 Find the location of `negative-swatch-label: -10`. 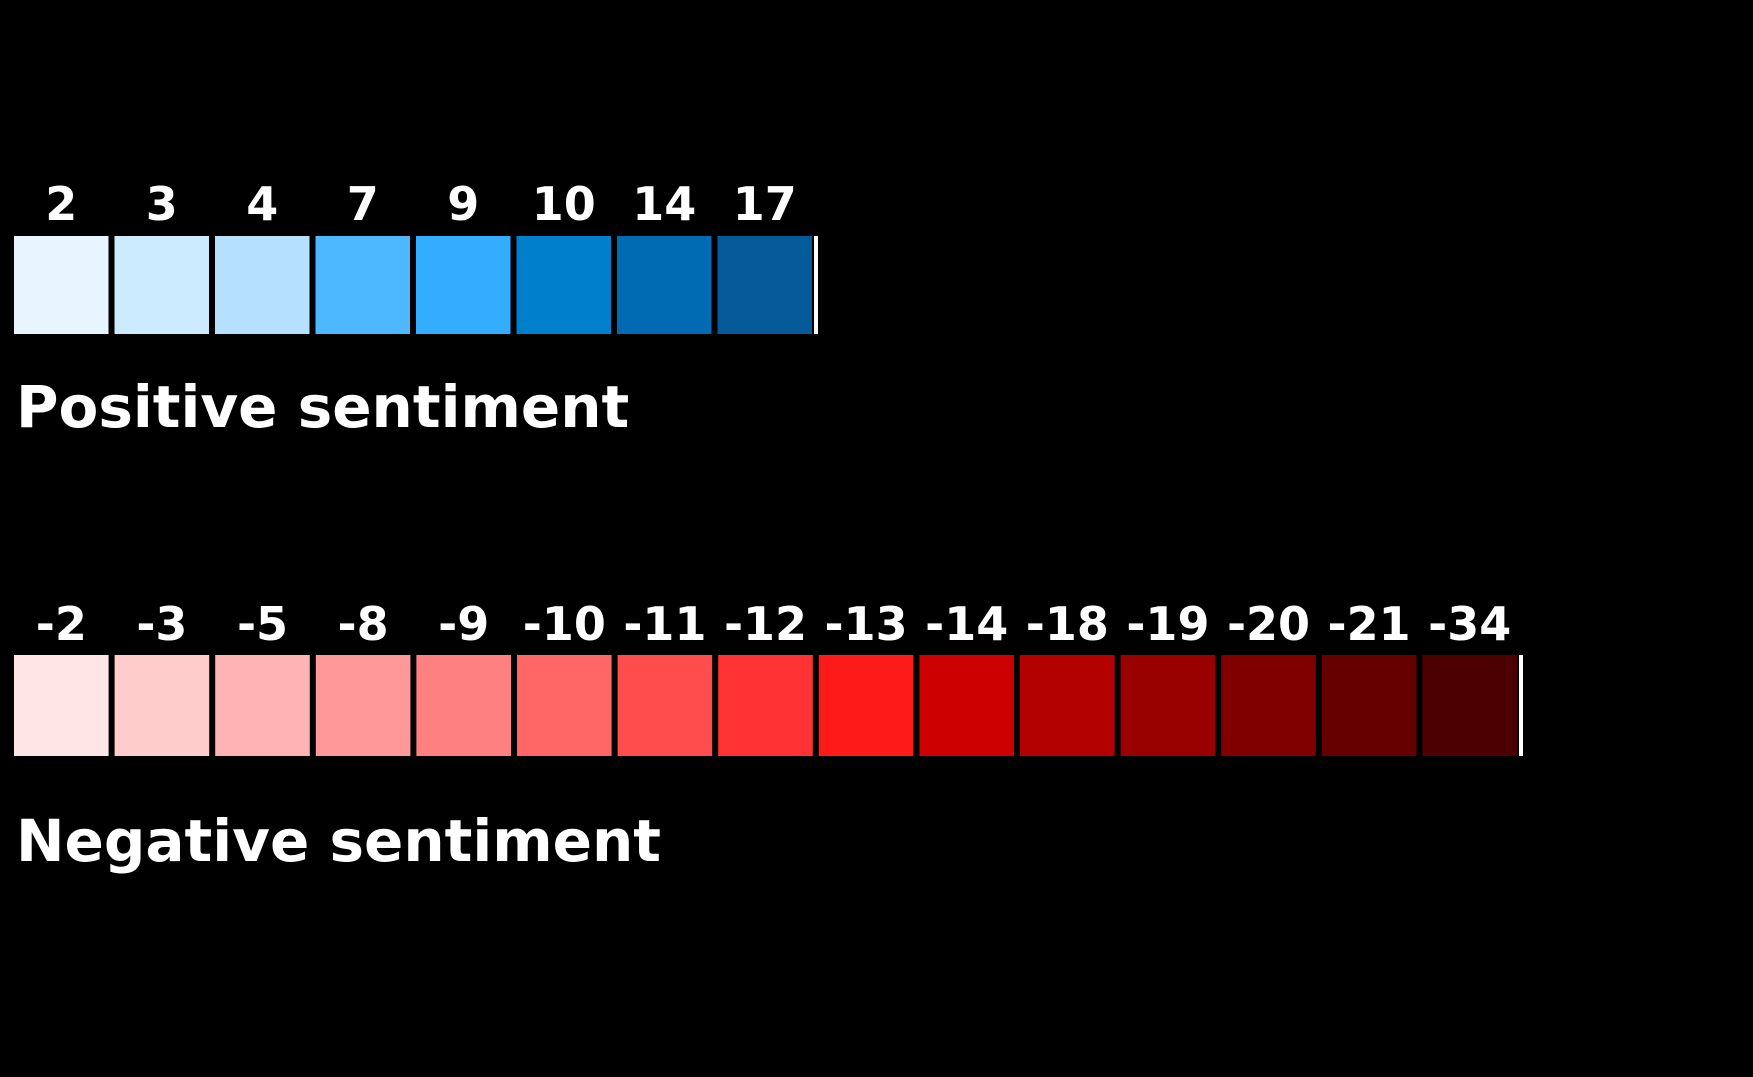

negative-swatch-label: -10 is located at coordinates (564, 624).